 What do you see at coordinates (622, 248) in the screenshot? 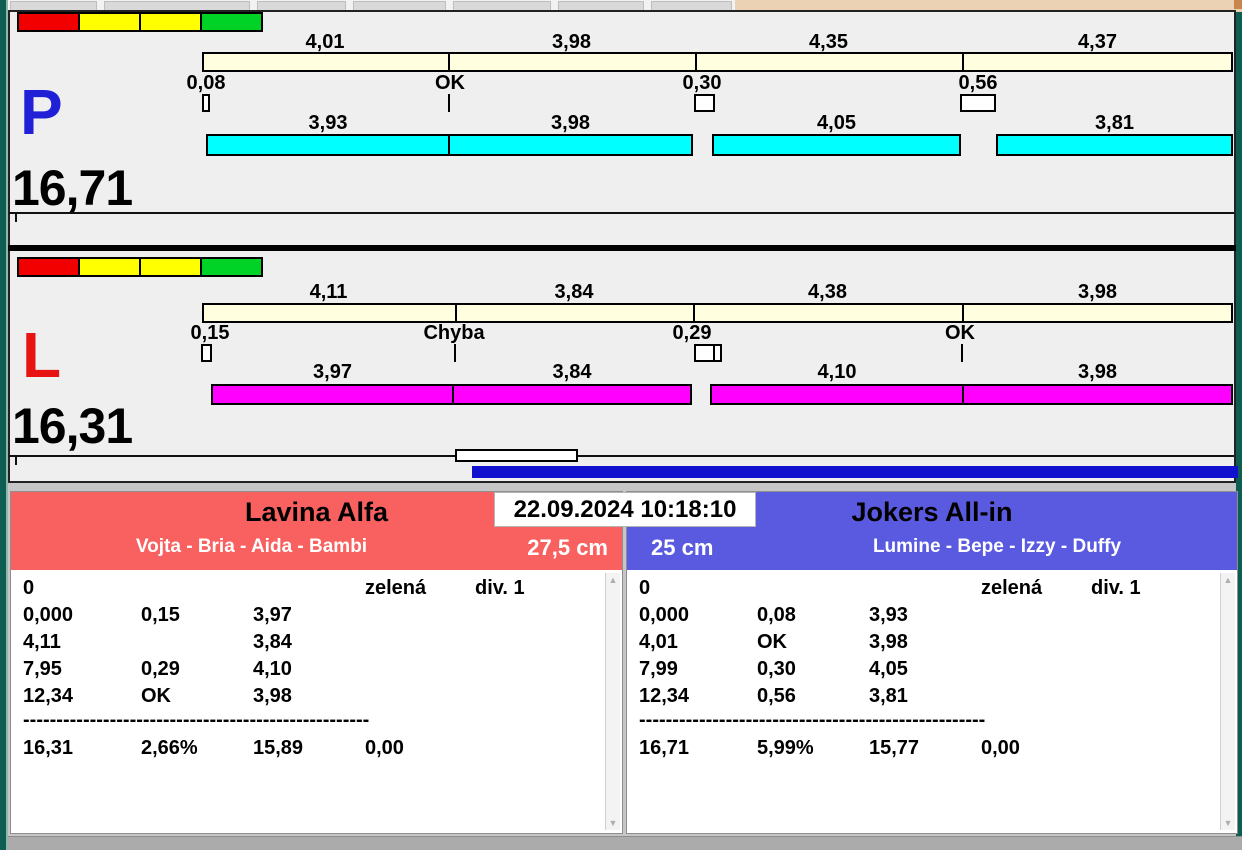
I see `lane-separator` at bounding box center [622, 248].